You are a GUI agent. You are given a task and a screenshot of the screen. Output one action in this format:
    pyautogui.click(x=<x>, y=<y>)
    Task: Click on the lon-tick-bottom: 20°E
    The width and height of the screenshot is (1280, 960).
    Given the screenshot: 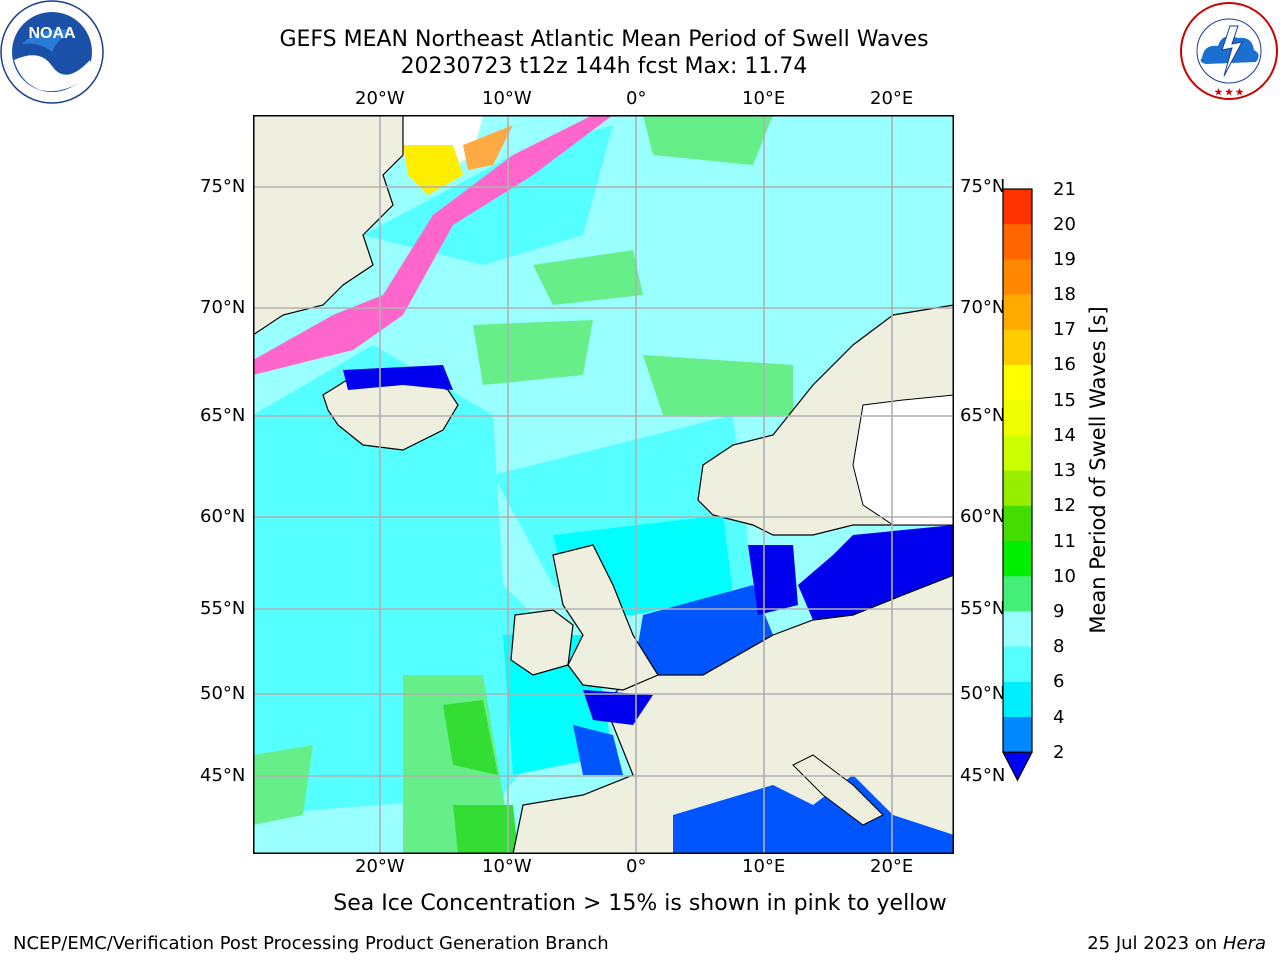 What is the action you would take?
    pyautogui.click(x=892, y=866)
    